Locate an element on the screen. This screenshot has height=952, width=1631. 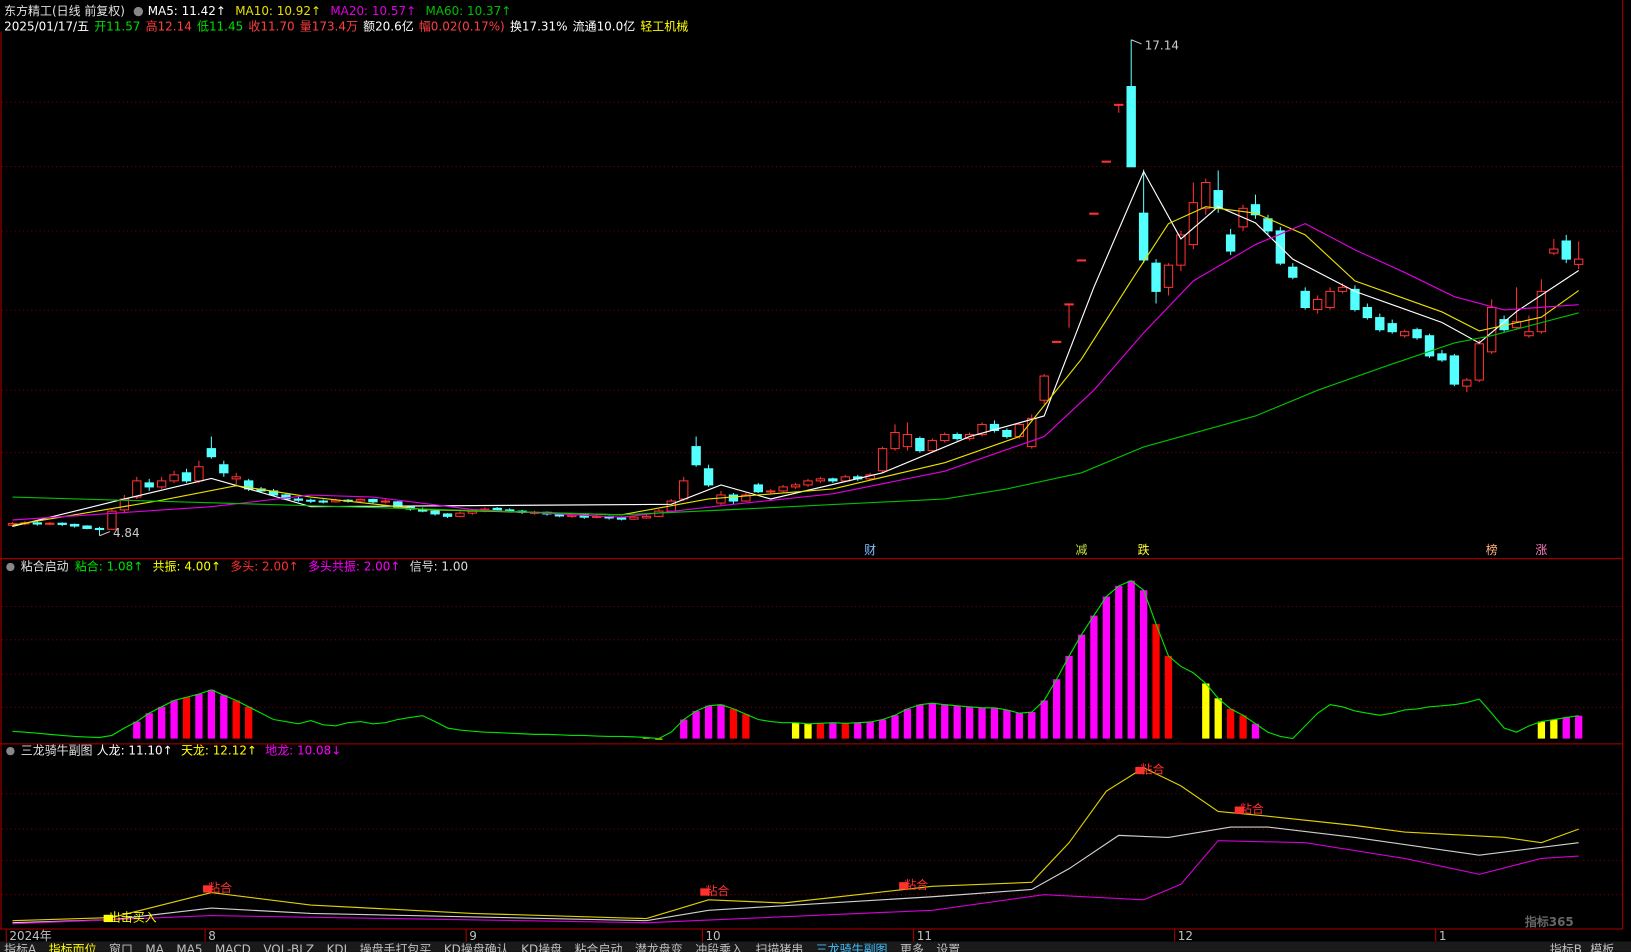
settings-icon is located at coordinates (138, 11).